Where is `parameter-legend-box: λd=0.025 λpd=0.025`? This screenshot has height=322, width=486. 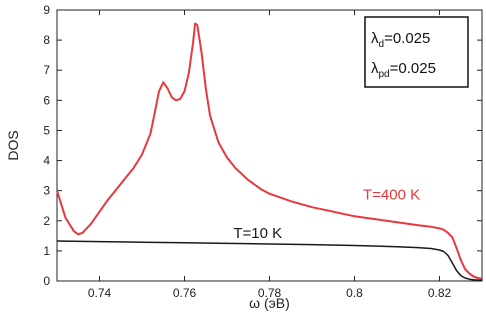
parameter-legend-box: λd=0.025 λpd=0.025 is located at coordinates (416, 52).